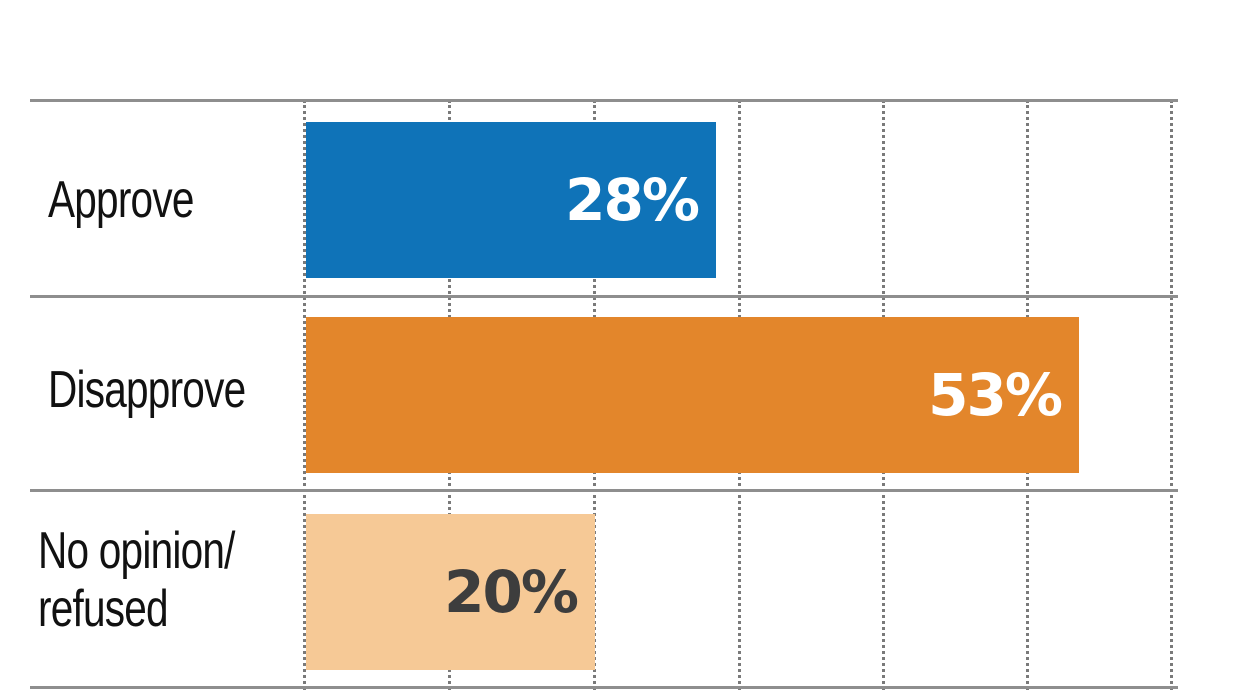 Image resolution: width=1245 pixels, height=699 pixels. I want to click on category-label-approve: Approve, so click(121, 200).